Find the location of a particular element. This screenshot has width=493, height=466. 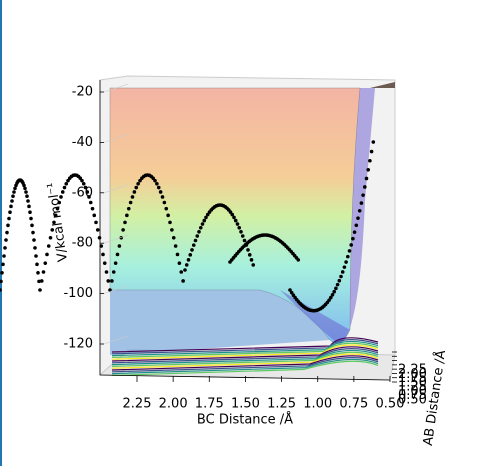

contours is located at coordinates (245, 356).